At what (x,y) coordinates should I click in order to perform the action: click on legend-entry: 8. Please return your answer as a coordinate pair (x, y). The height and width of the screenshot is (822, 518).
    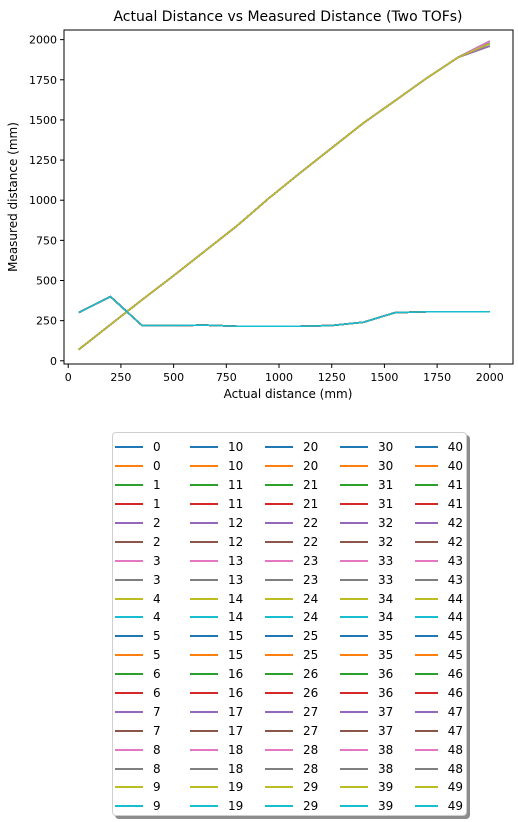
    Looking at the image, I should click on (150, 768).